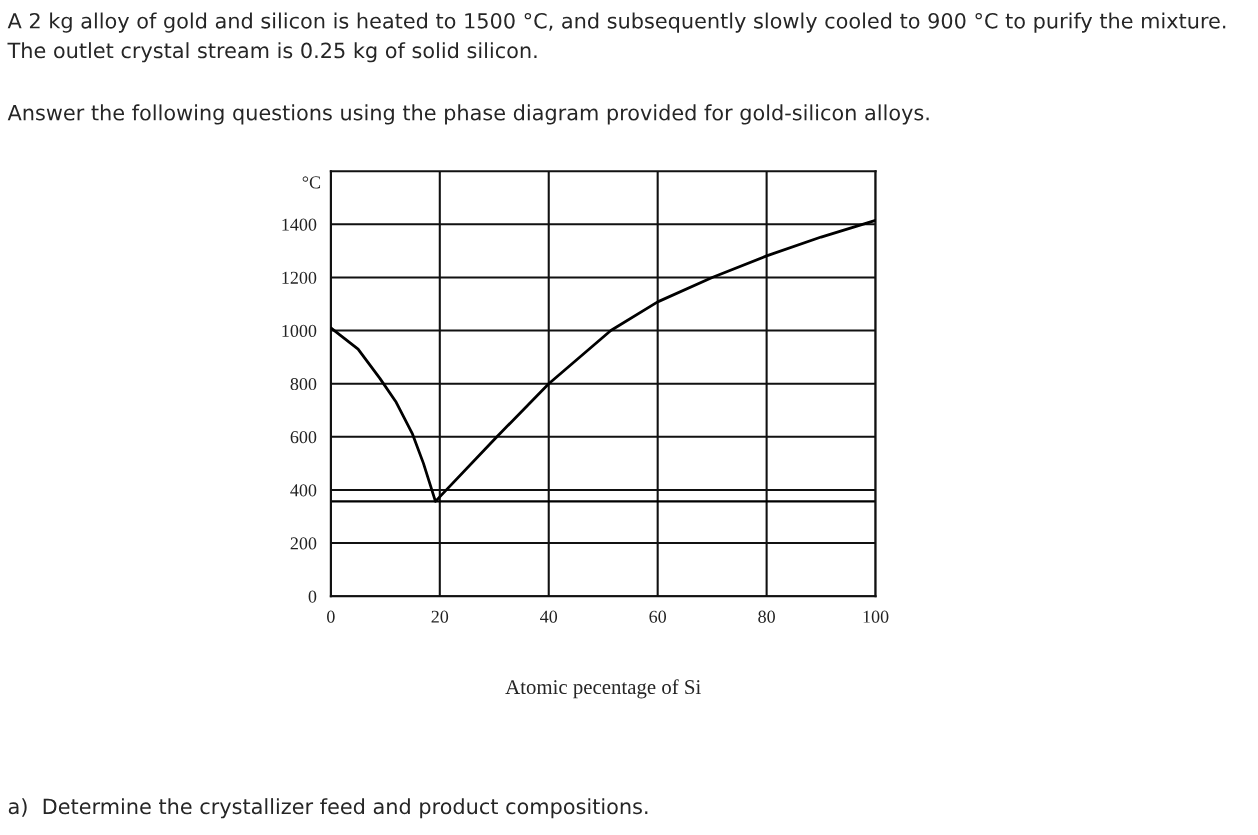 Image resolution: width=1258 pixels, height=835 pixels. Describe the element at coordinates (299, 330) in the screenshot. I see `y-tick-label: 1000` at that location.